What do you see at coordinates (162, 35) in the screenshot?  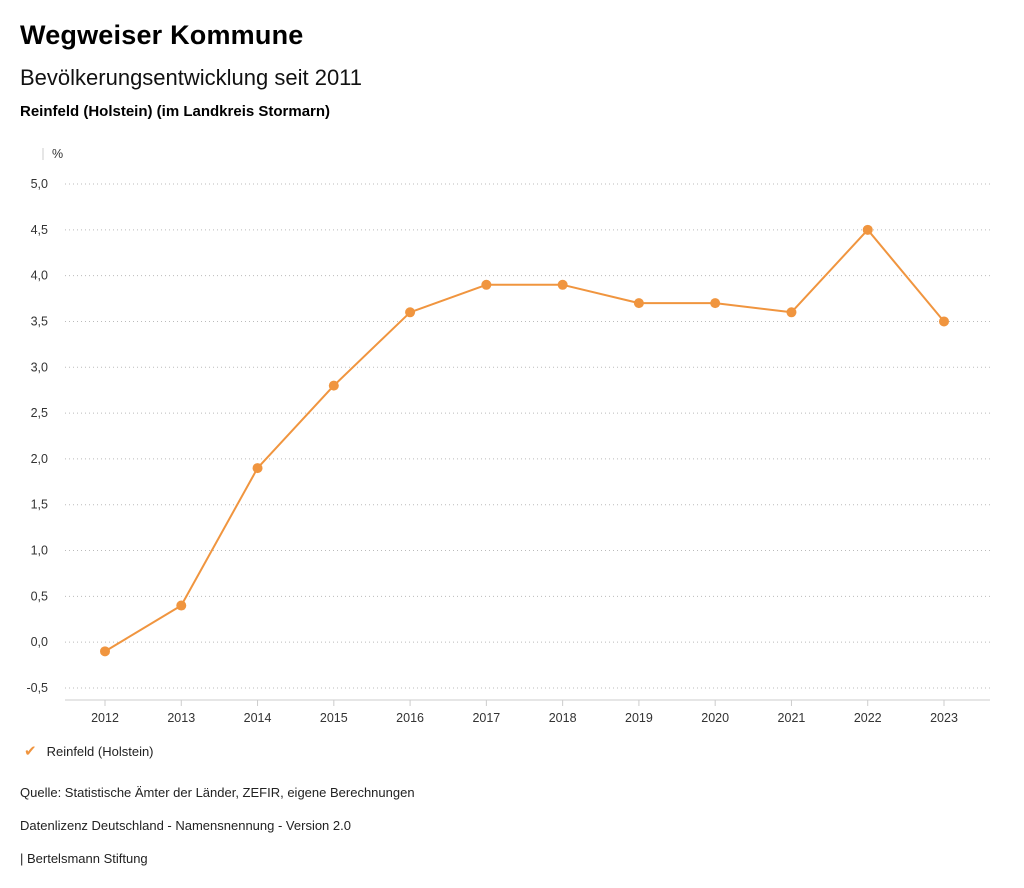 I see `page-title: Wegweiser Kommune` at bounding box center [162, 35].